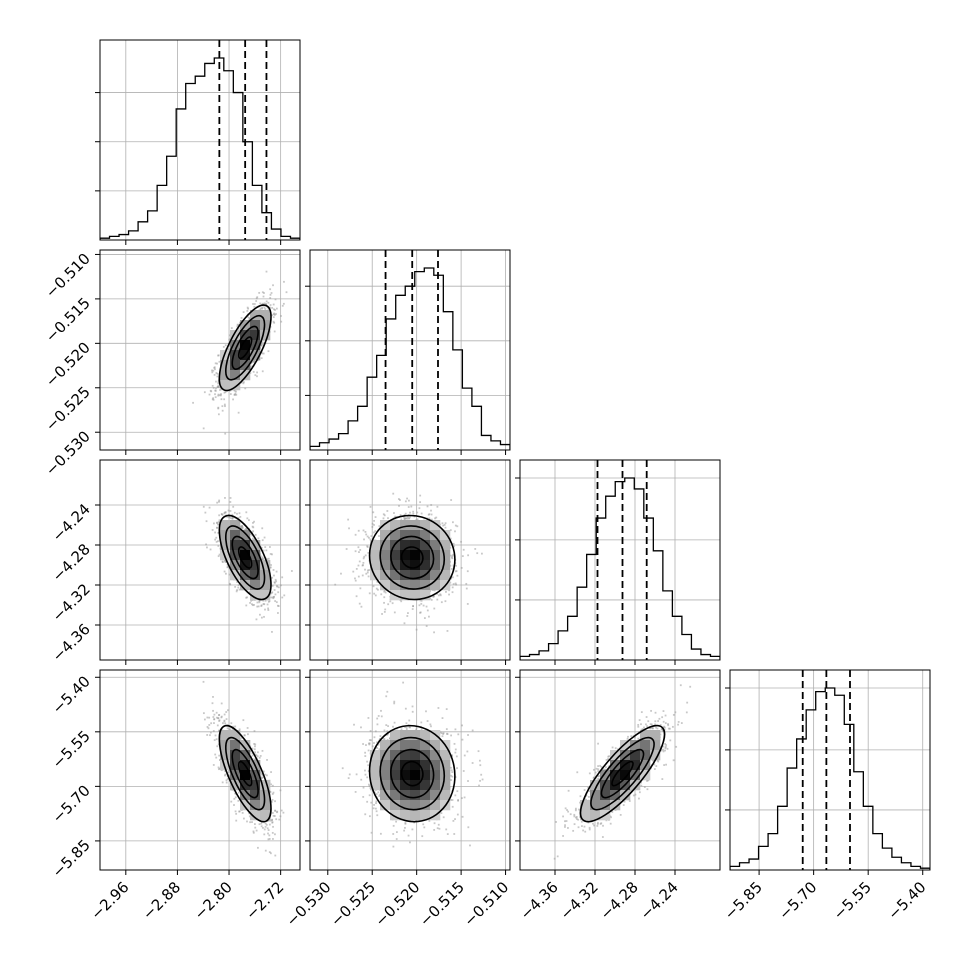 The height and width of the screenshot is (970, 970). I want to click on histogram-step, so click(200, 148).